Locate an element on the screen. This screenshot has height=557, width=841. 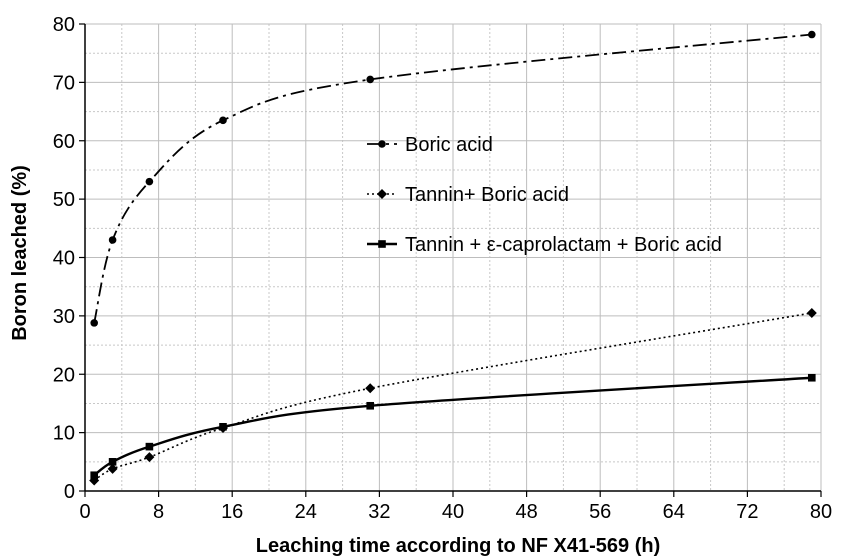
x-tick-label: 8 is located at coordinates (158, 512).